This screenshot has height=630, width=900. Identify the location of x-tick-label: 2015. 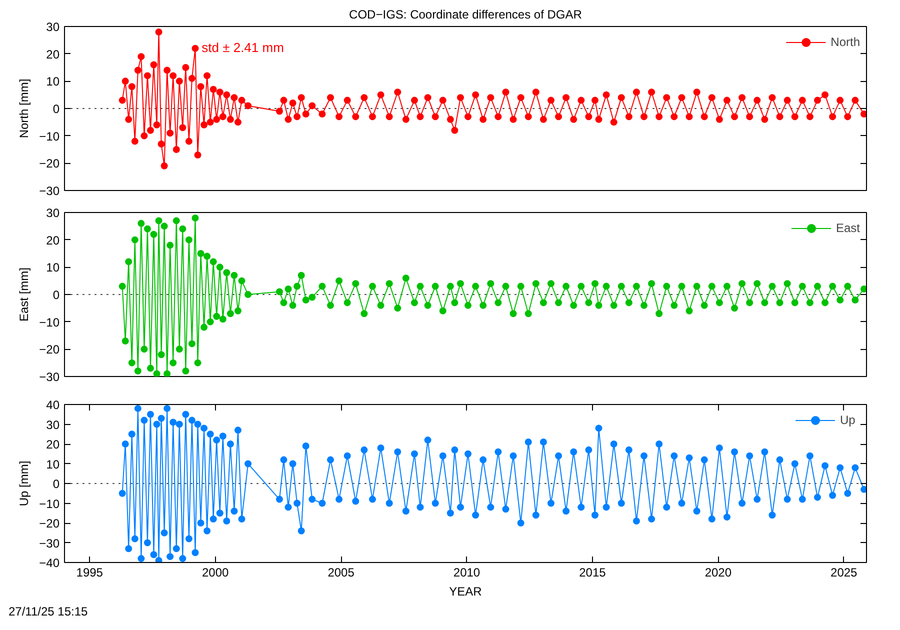
(592, 573).